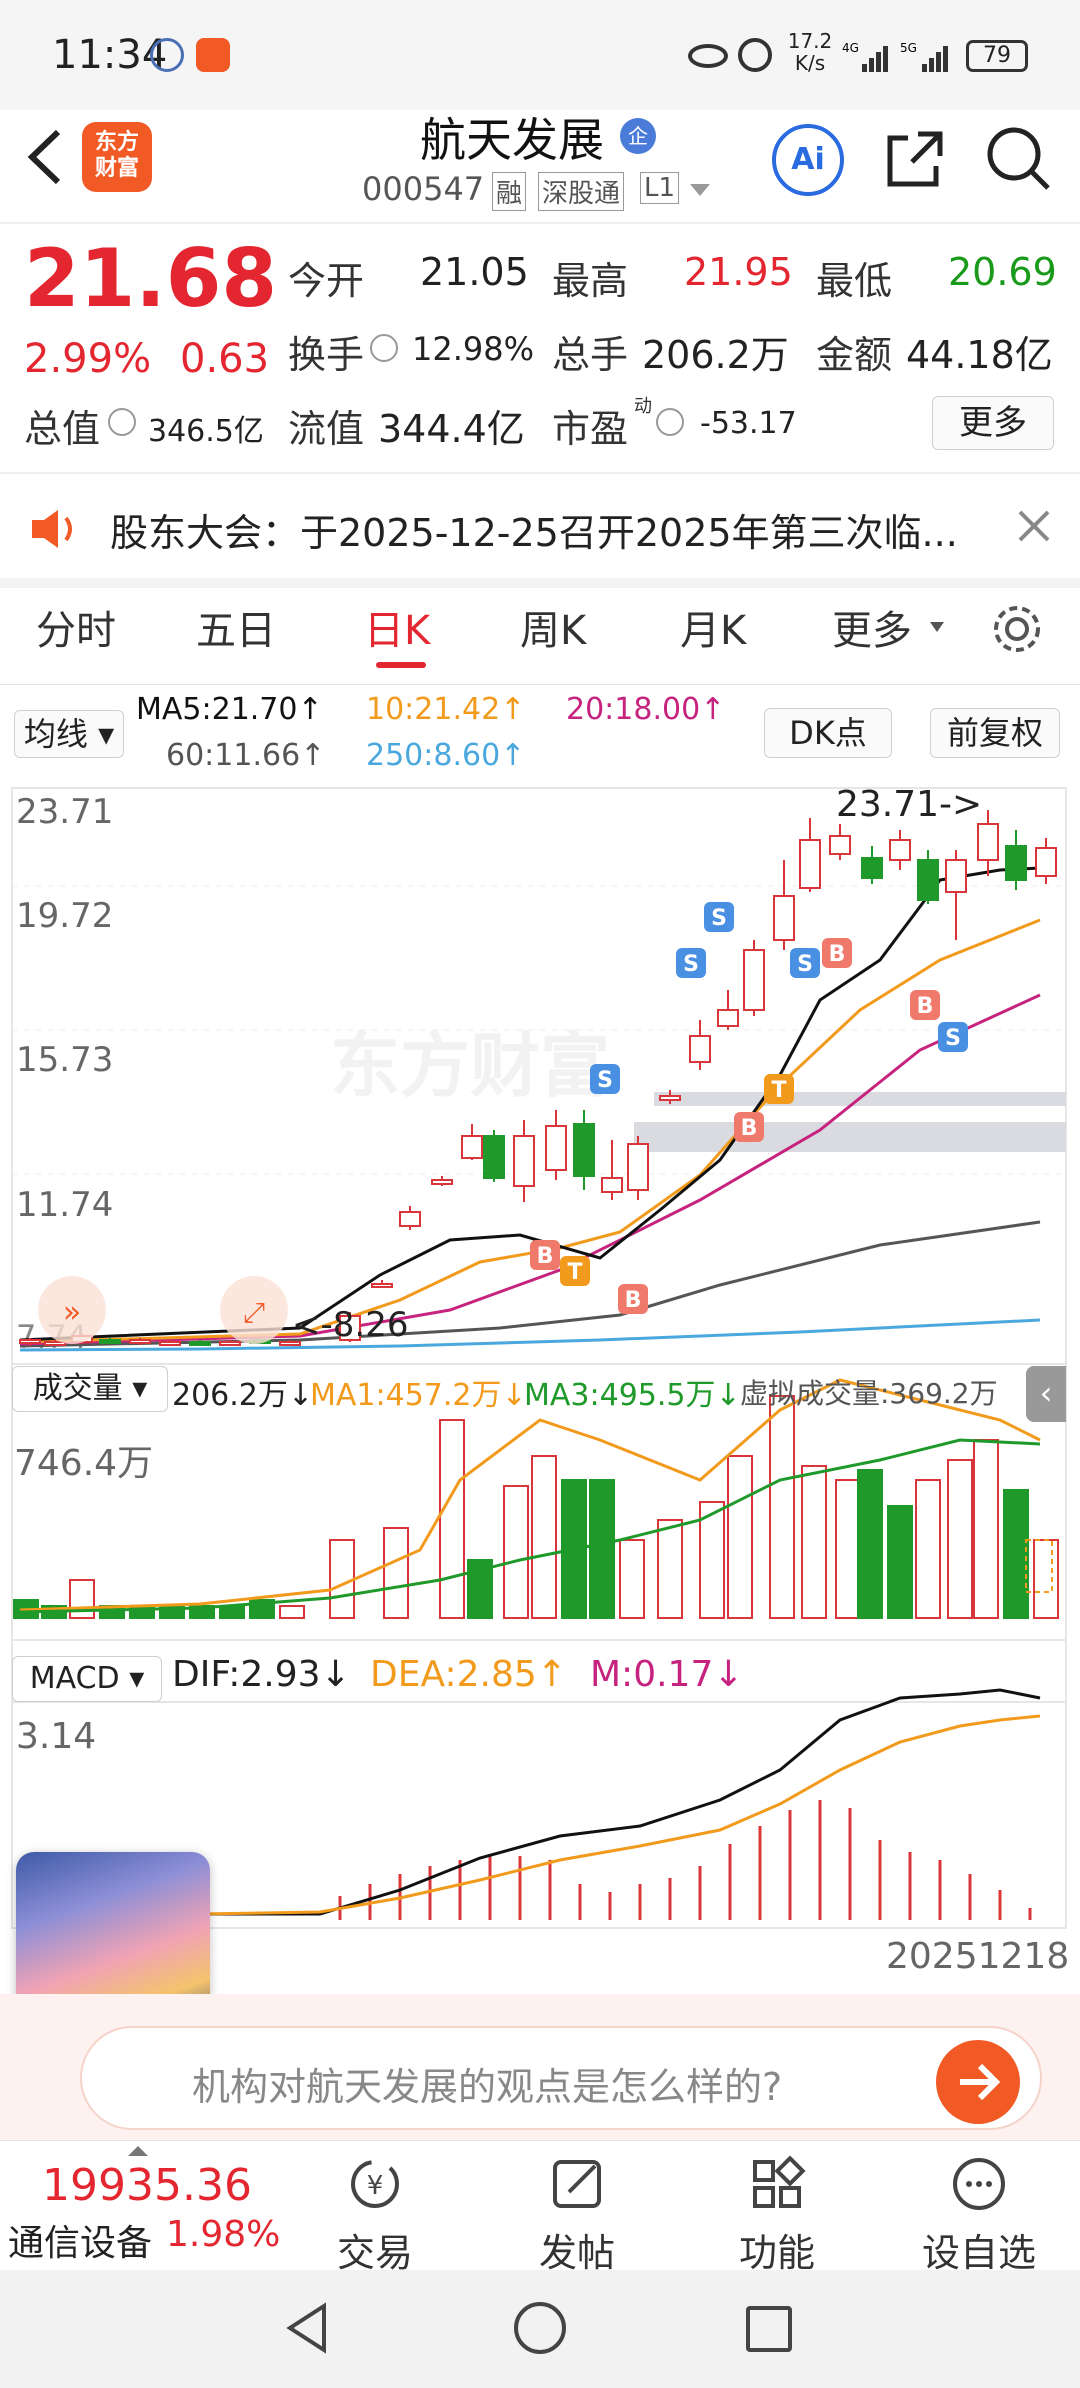 This screenshot has width=1080, height=2388. Describe the element at coordinates (254, 1310) in the screenshot. I see `zoom-bubble` at that location.